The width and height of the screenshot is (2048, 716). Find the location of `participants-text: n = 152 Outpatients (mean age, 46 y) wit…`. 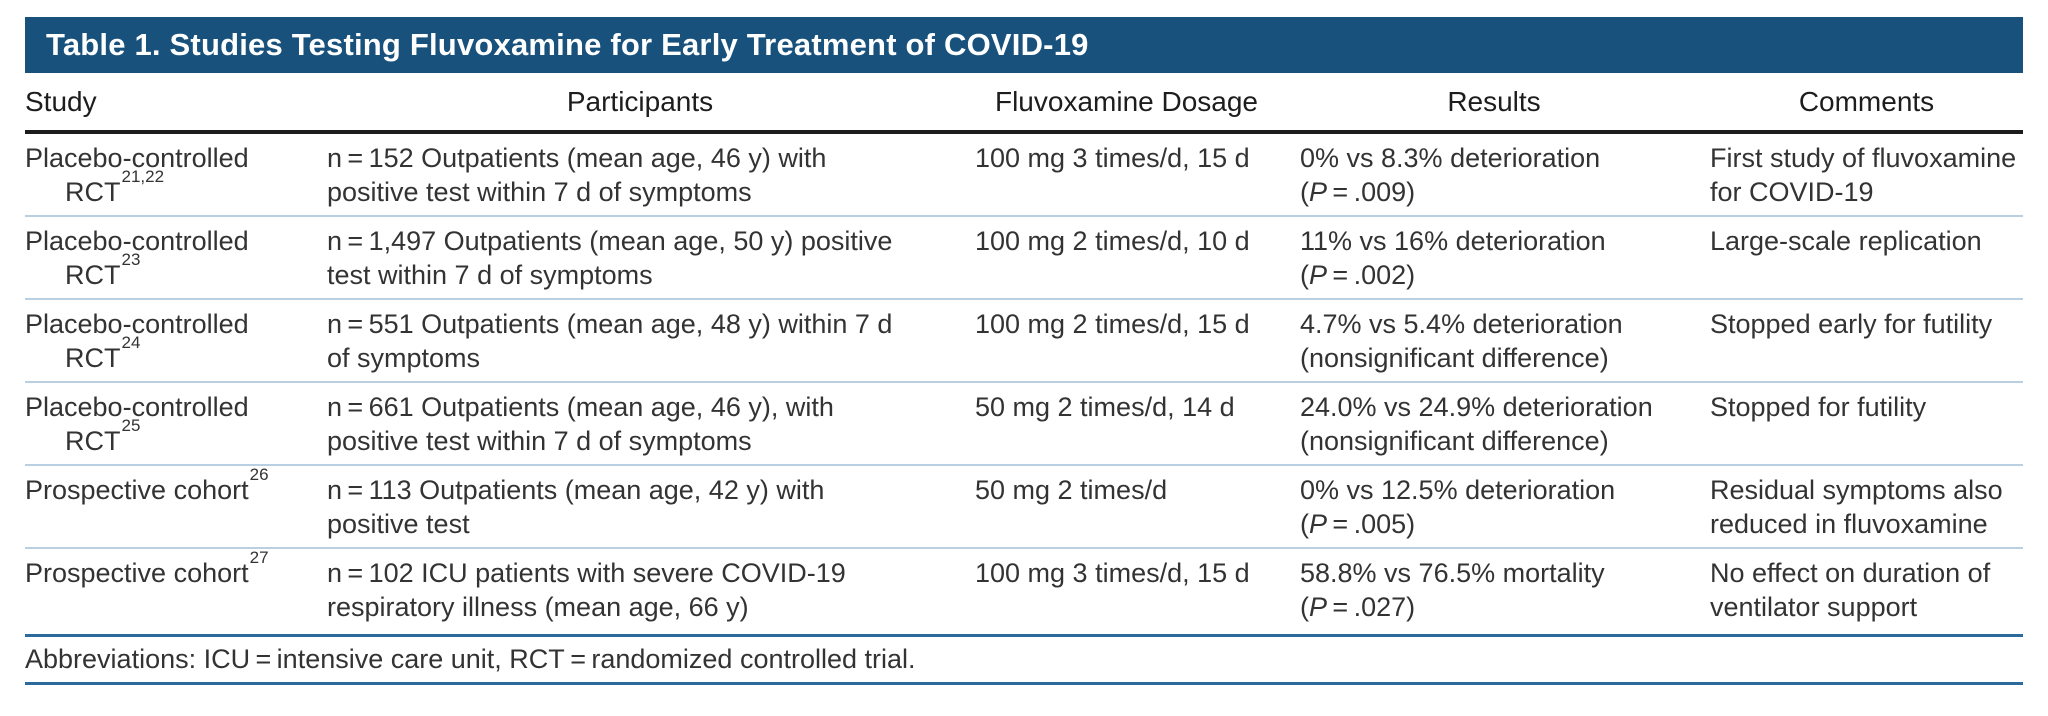

participants-text: n = 152 Outpatients (mean age, 46 y) wit… is located at coordinates (577, 175).